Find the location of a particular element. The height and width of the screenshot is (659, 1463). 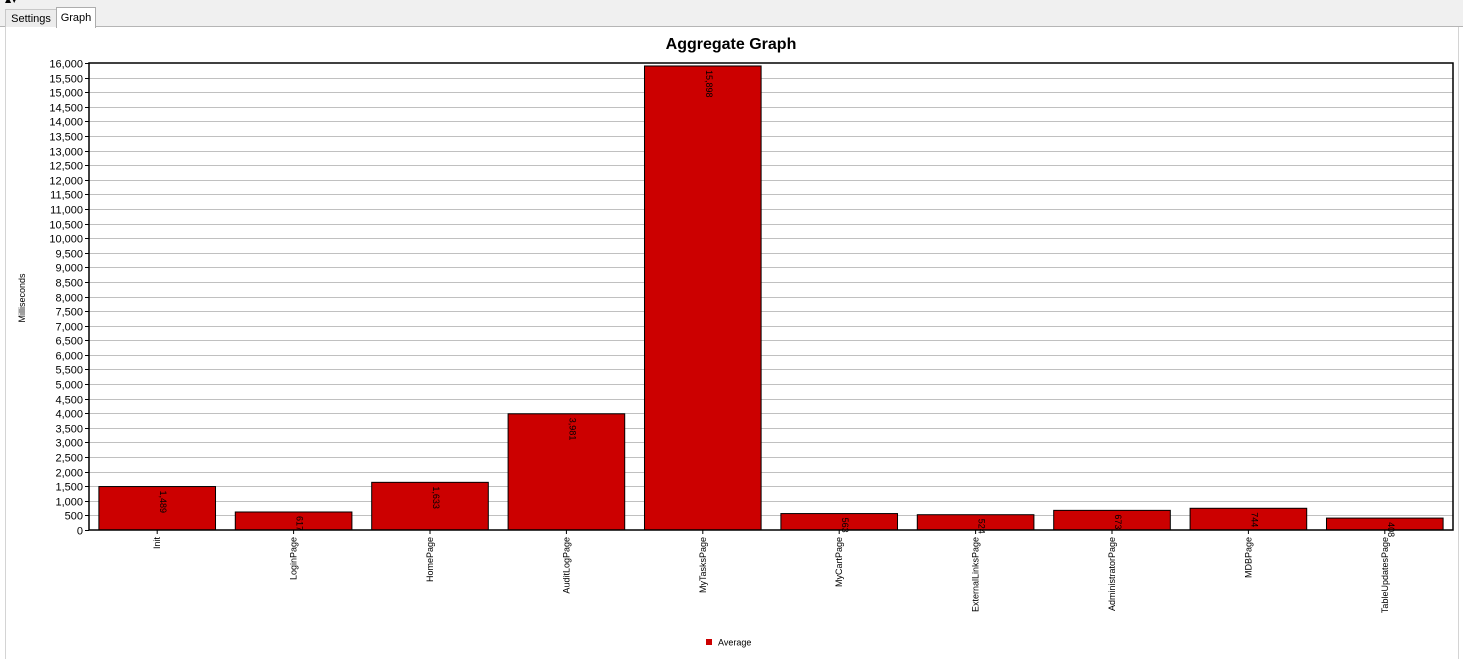

y-tick-label: 16,000 is located at coordinates (66, 65).